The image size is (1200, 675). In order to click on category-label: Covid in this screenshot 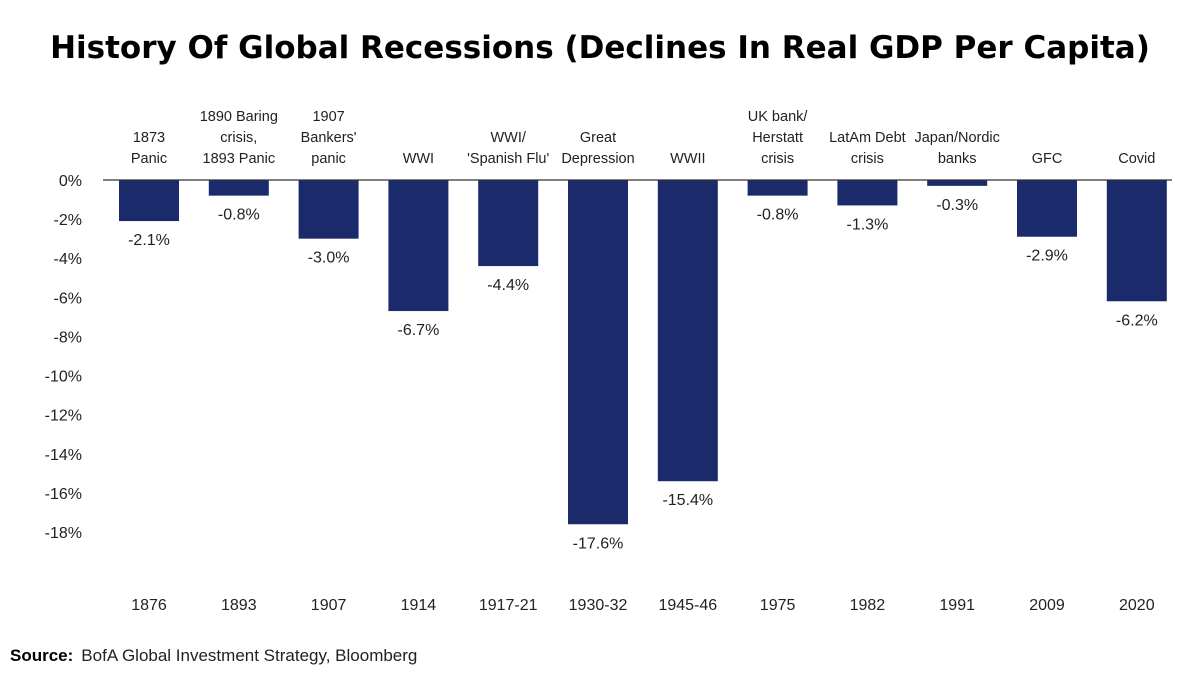, I will do `click(1136, 159)`.